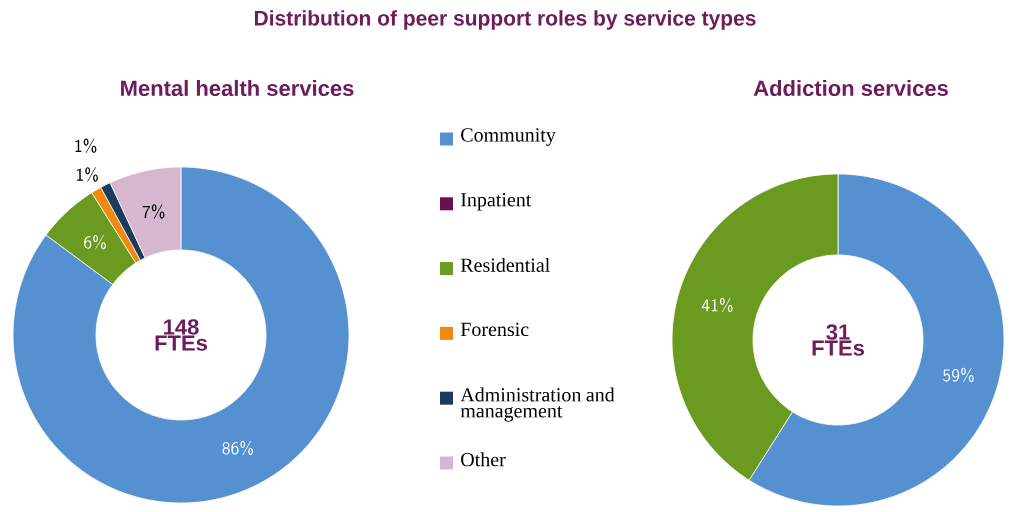 The width and height of the screenshot is (1010, 512). Describe the element at coordinates (95, 242) in the screenshot. I see `data-label: 6%` at that location.